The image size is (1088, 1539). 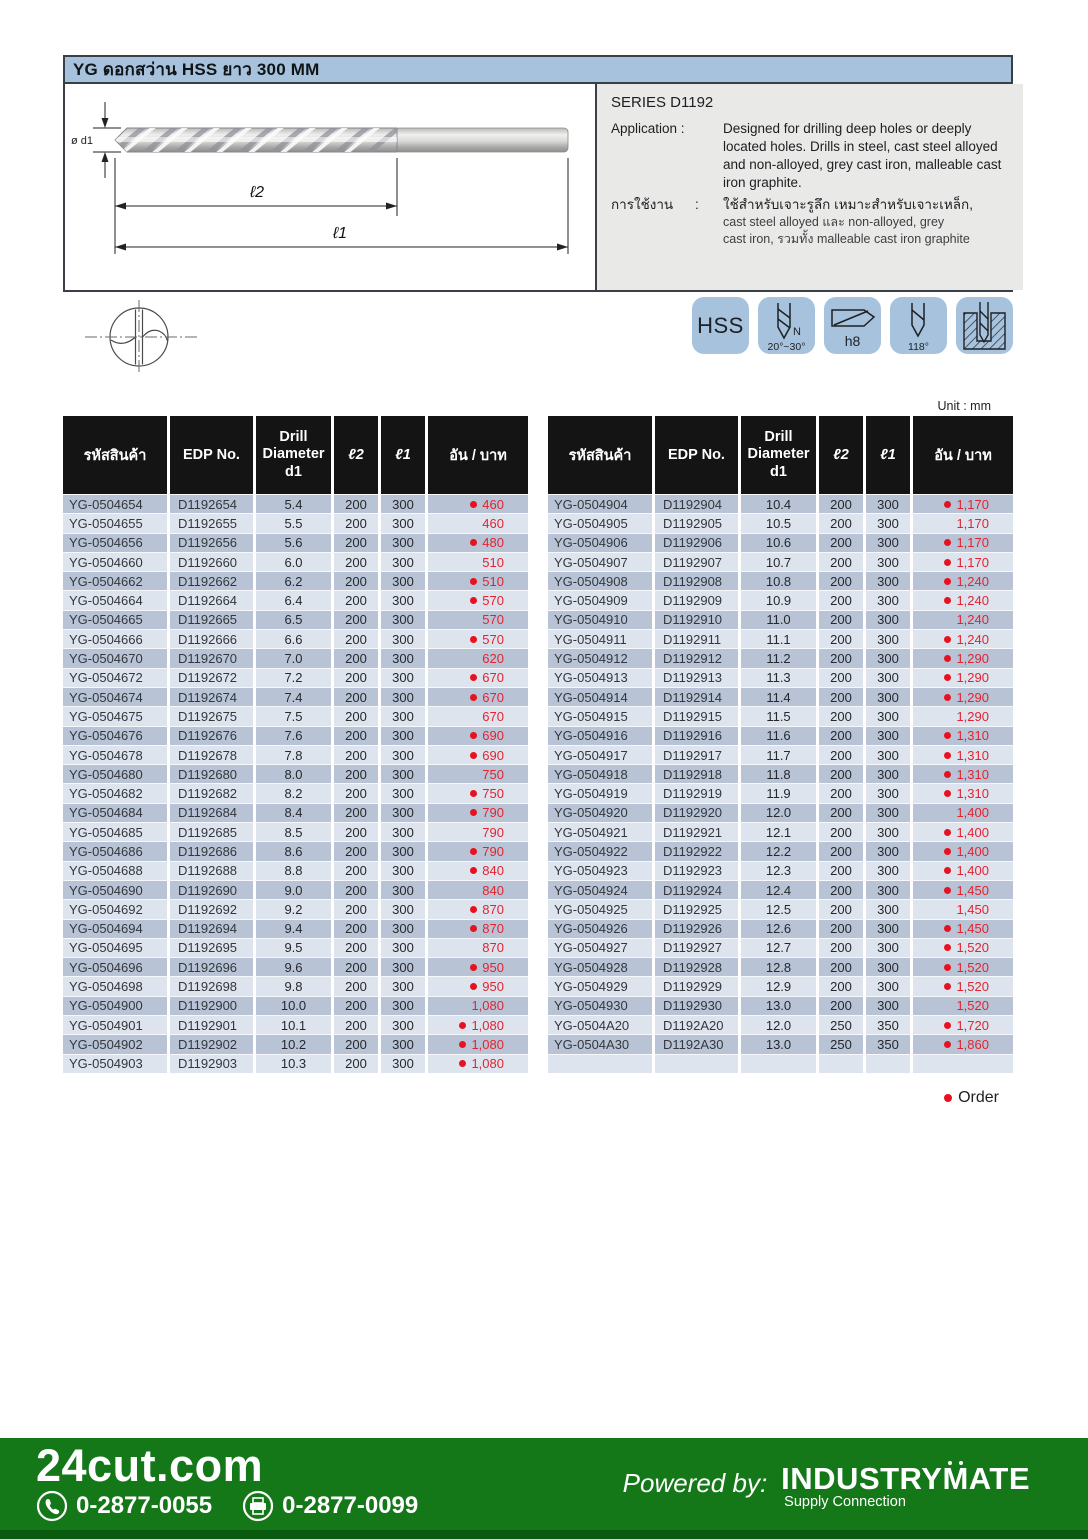 What do you see at coordinates (978, 1097) in the screenshot?
I see `order-legend-label: Order` at bounding box center [978, 1097].